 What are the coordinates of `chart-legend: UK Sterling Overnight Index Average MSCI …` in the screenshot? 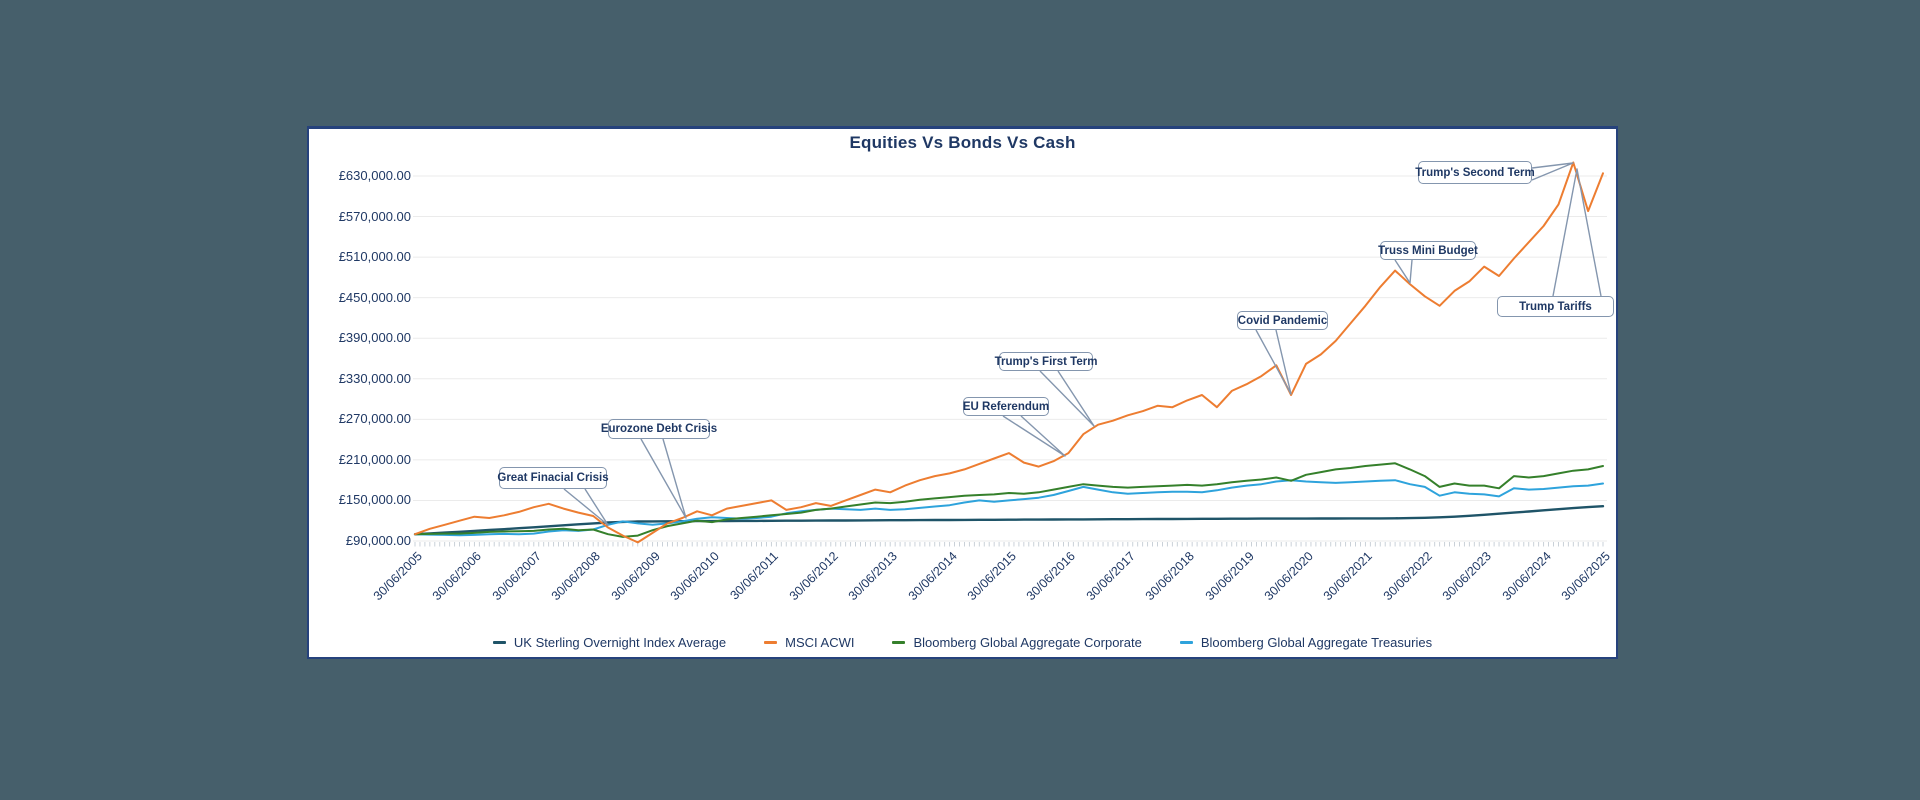 It's located at (962, 642).